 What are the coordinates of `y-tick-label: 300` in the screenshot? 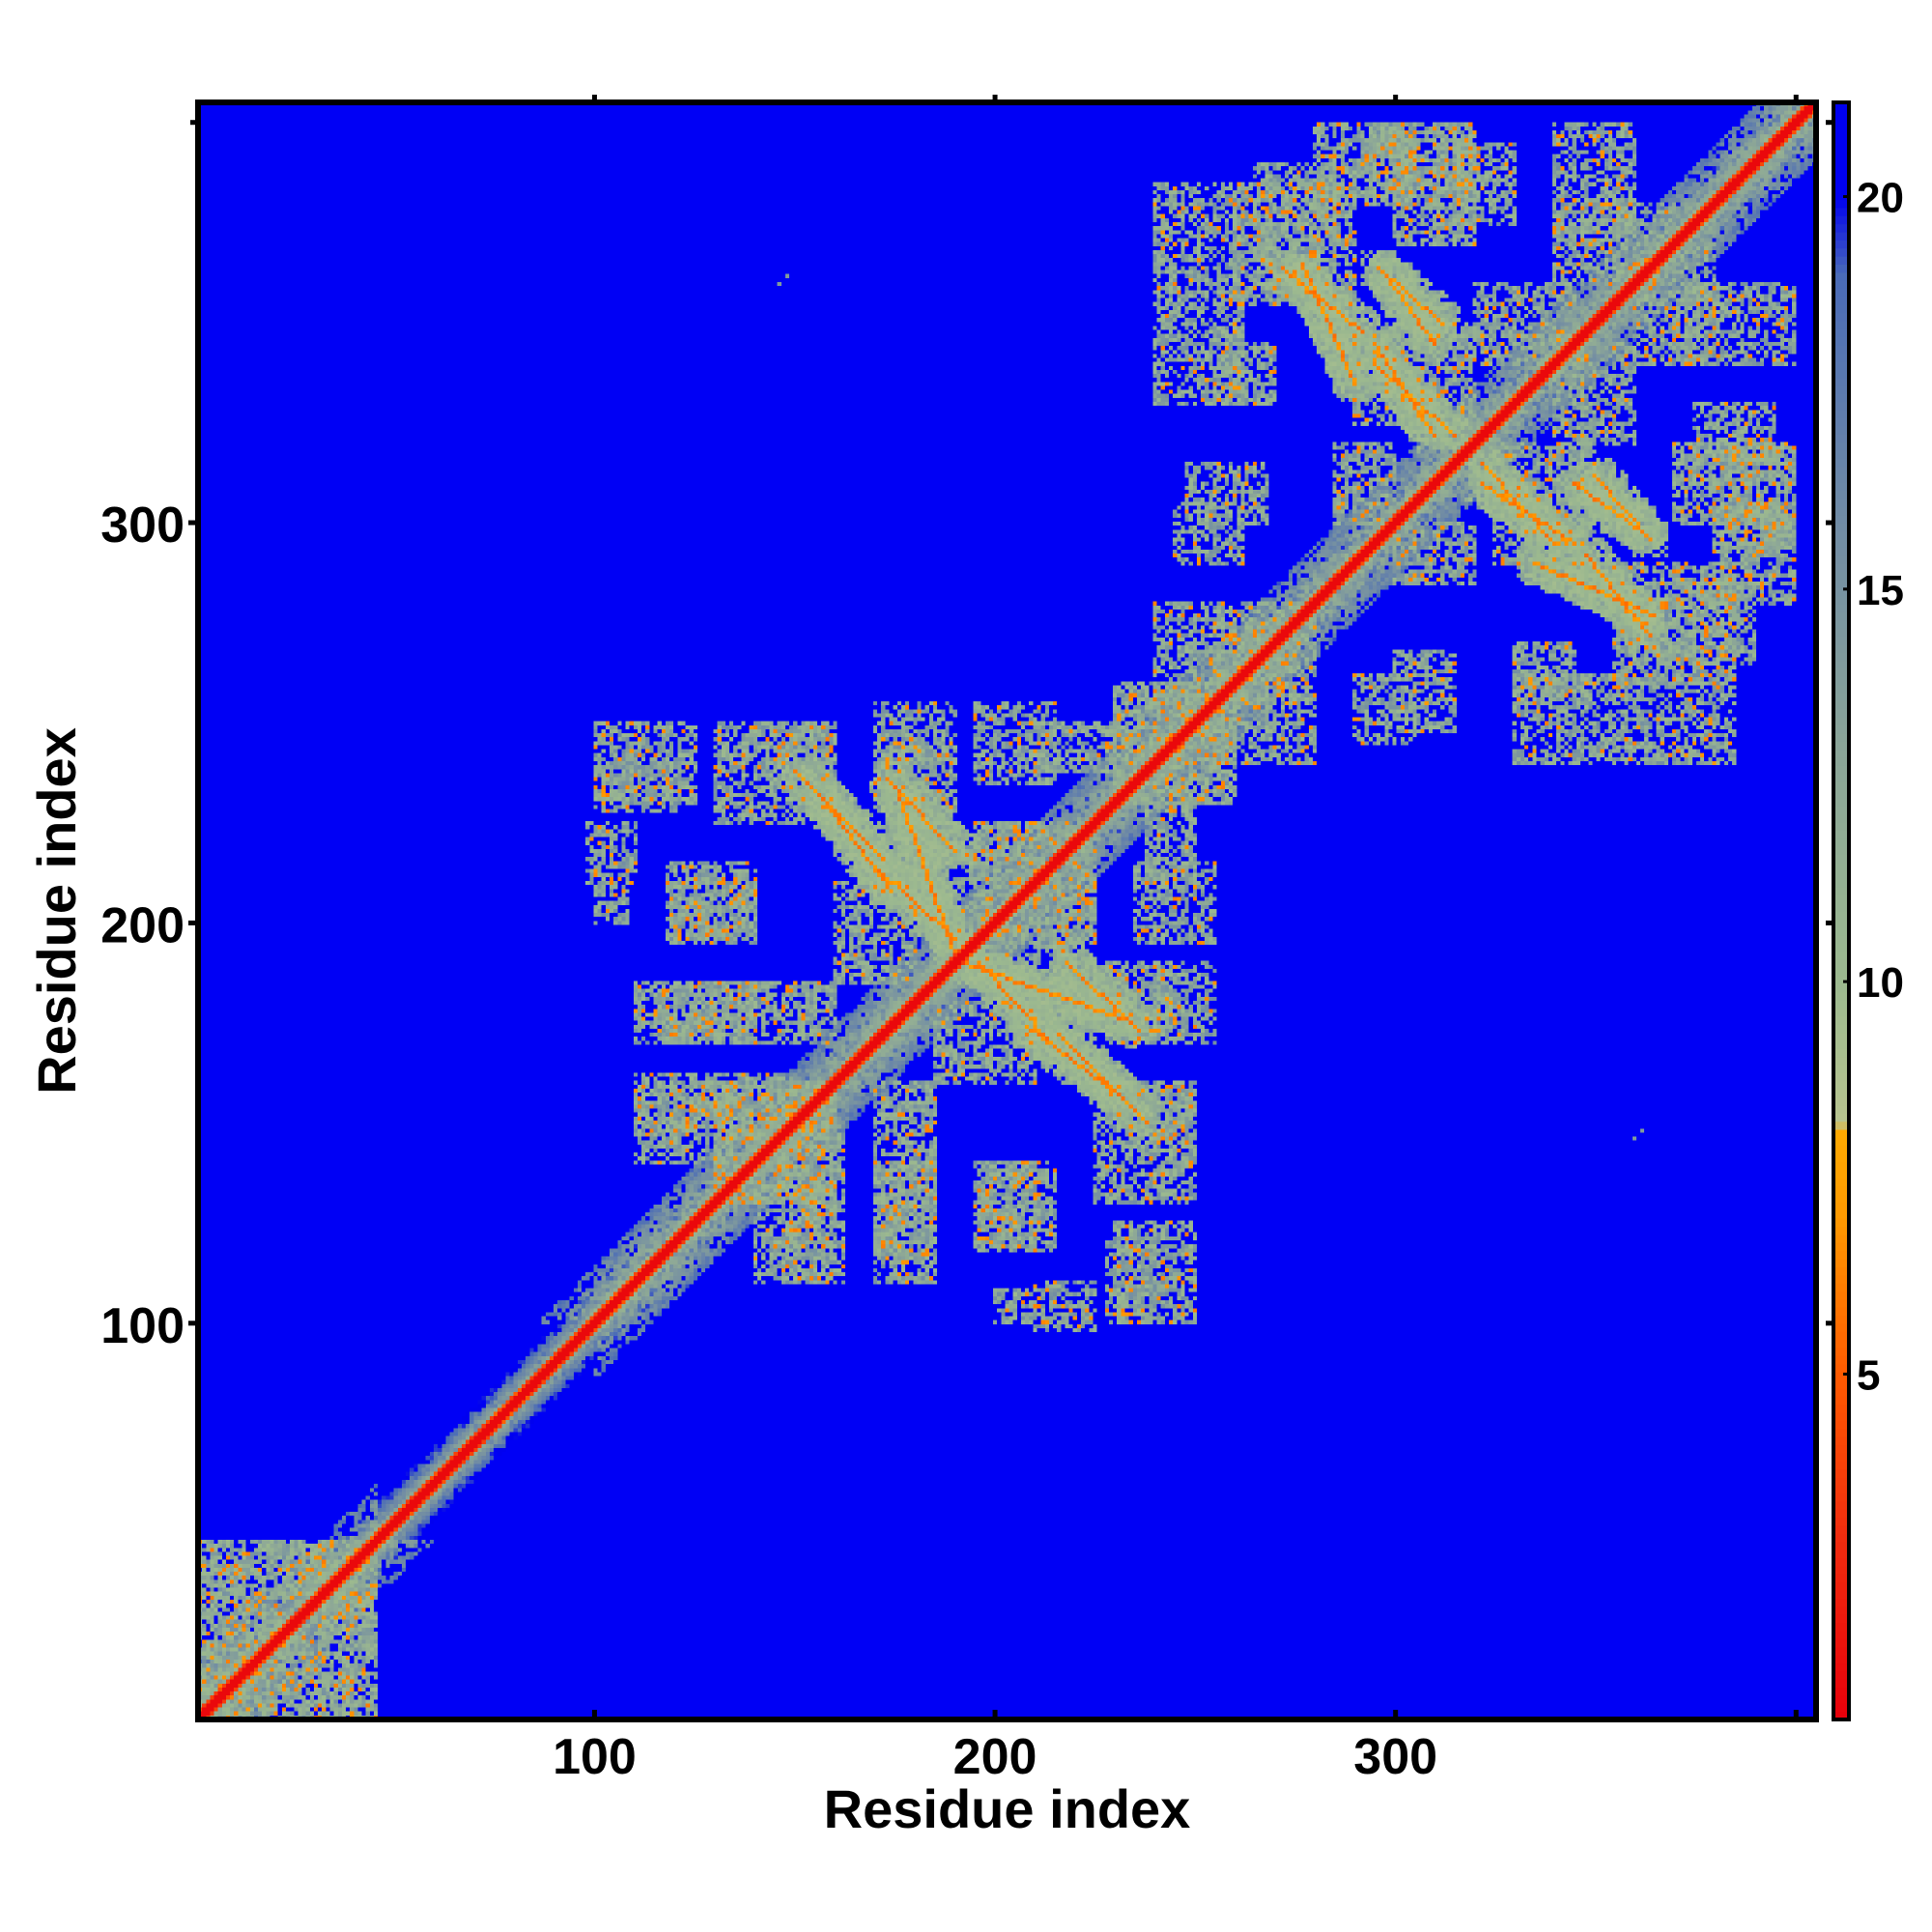 It's located at (142, 525).